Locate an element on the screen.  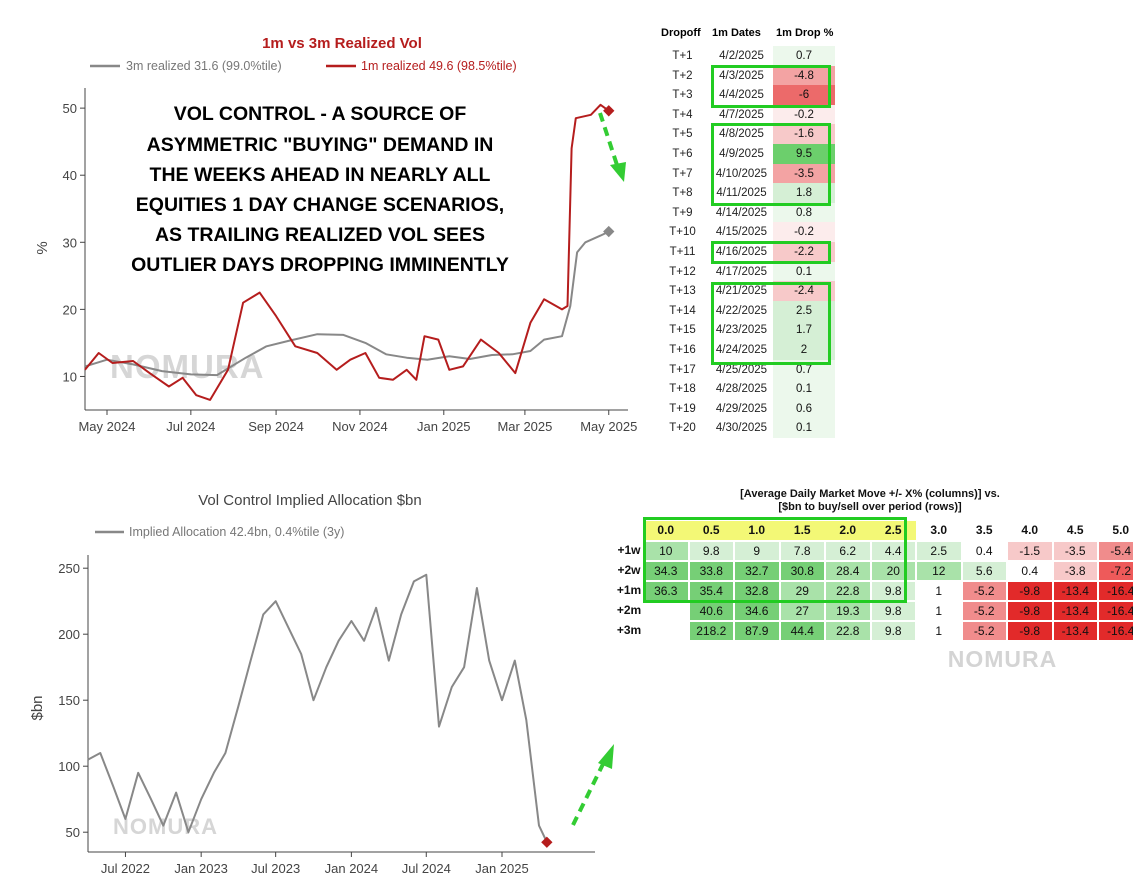
y-tick-label: 150 is located at coordinates (69, 700).